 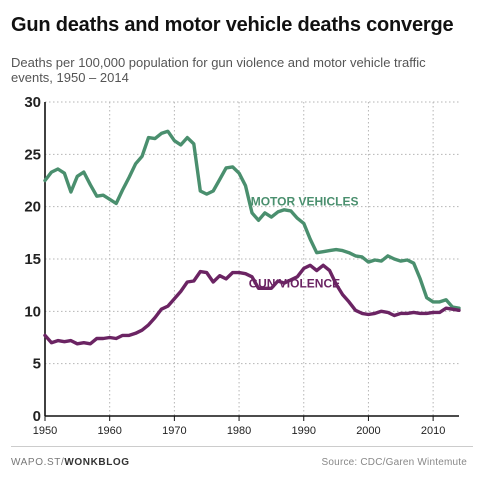 What do you see at coordinates (433, 431) in the screenshot?
I see `x-tick-label: 2010` at bounding box center [433, 431].